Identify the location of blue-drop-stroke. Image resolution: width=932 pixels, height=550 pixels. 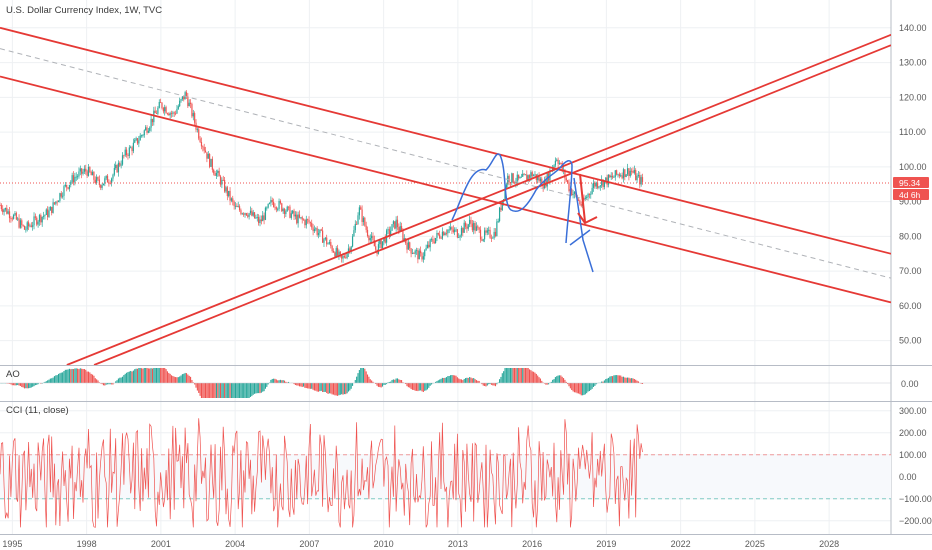
(583, 225).